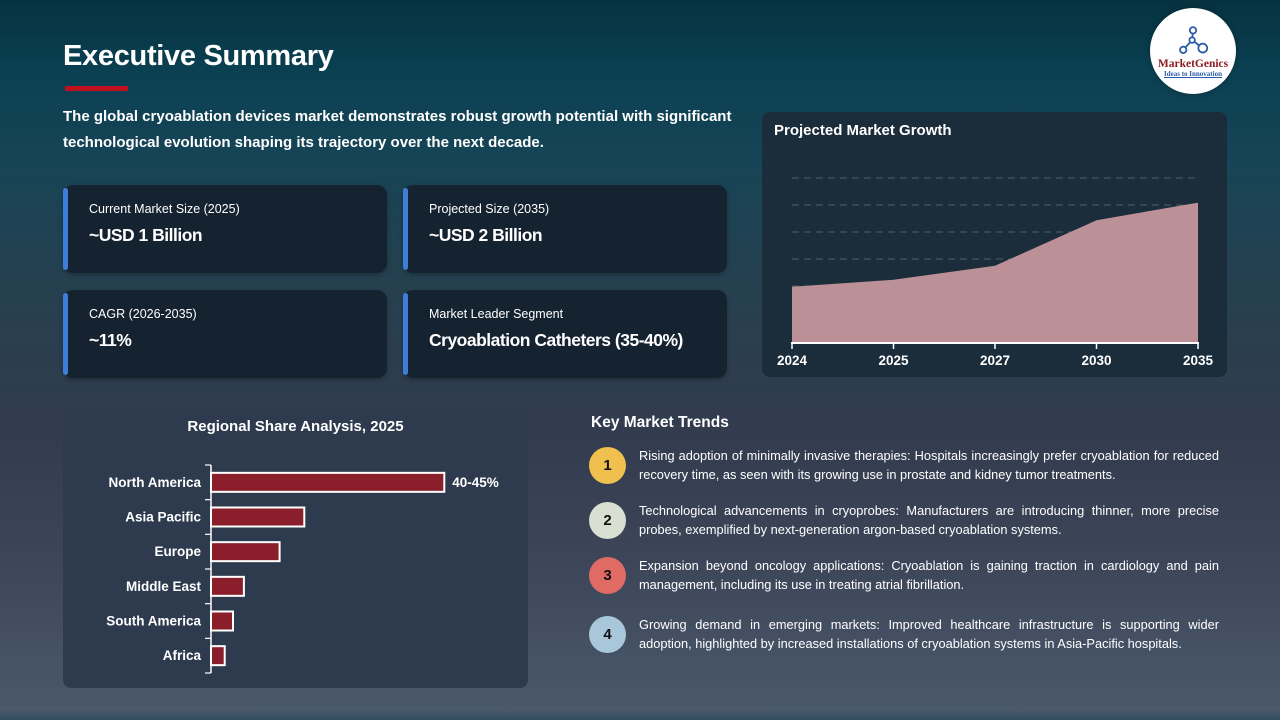 The width and height of the screenshot is (1280, 720). What do you see at coordinates (295, 426) in the screenshot?
I see `regional-chart-title: Regional Share Analysis, 2025` at bounding box center [295, 426].